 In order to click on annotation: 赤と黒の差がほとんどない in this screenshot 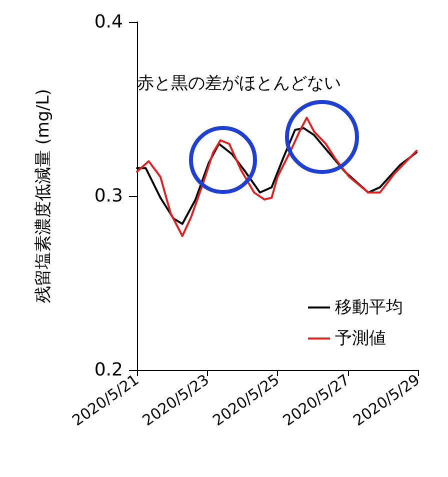, I will do `click(239, 84)`.